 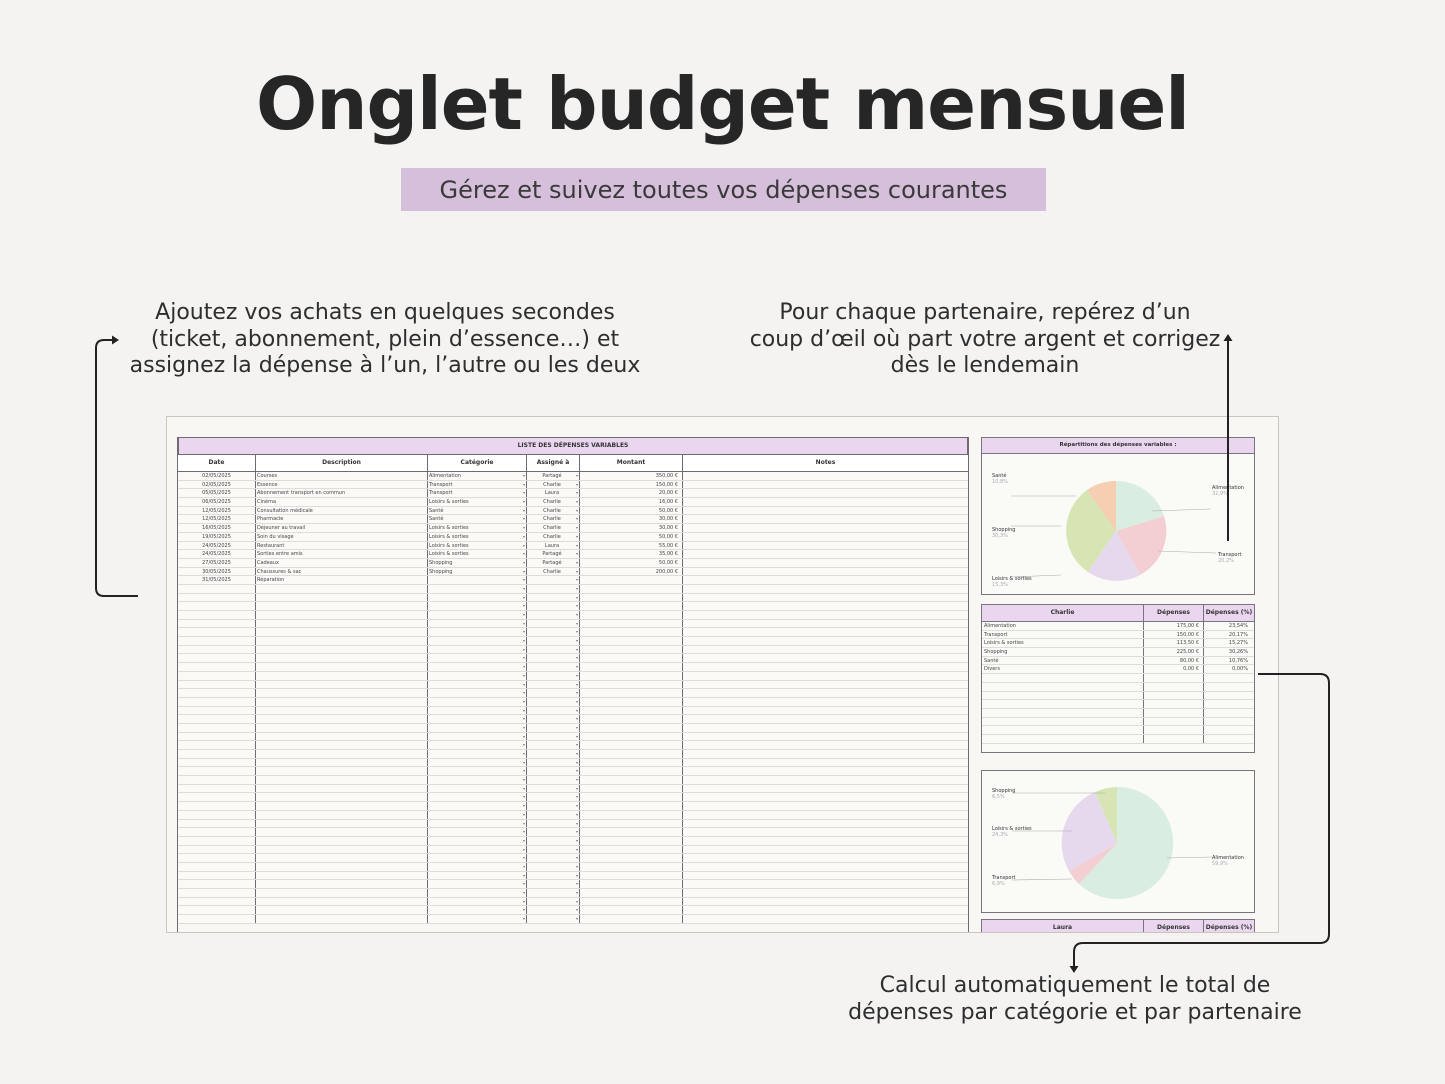 What do you see at coordinates (631, 502) in the screenshot?
I see `cell-amount: 16,00 €` at bounding box center [631, 502].